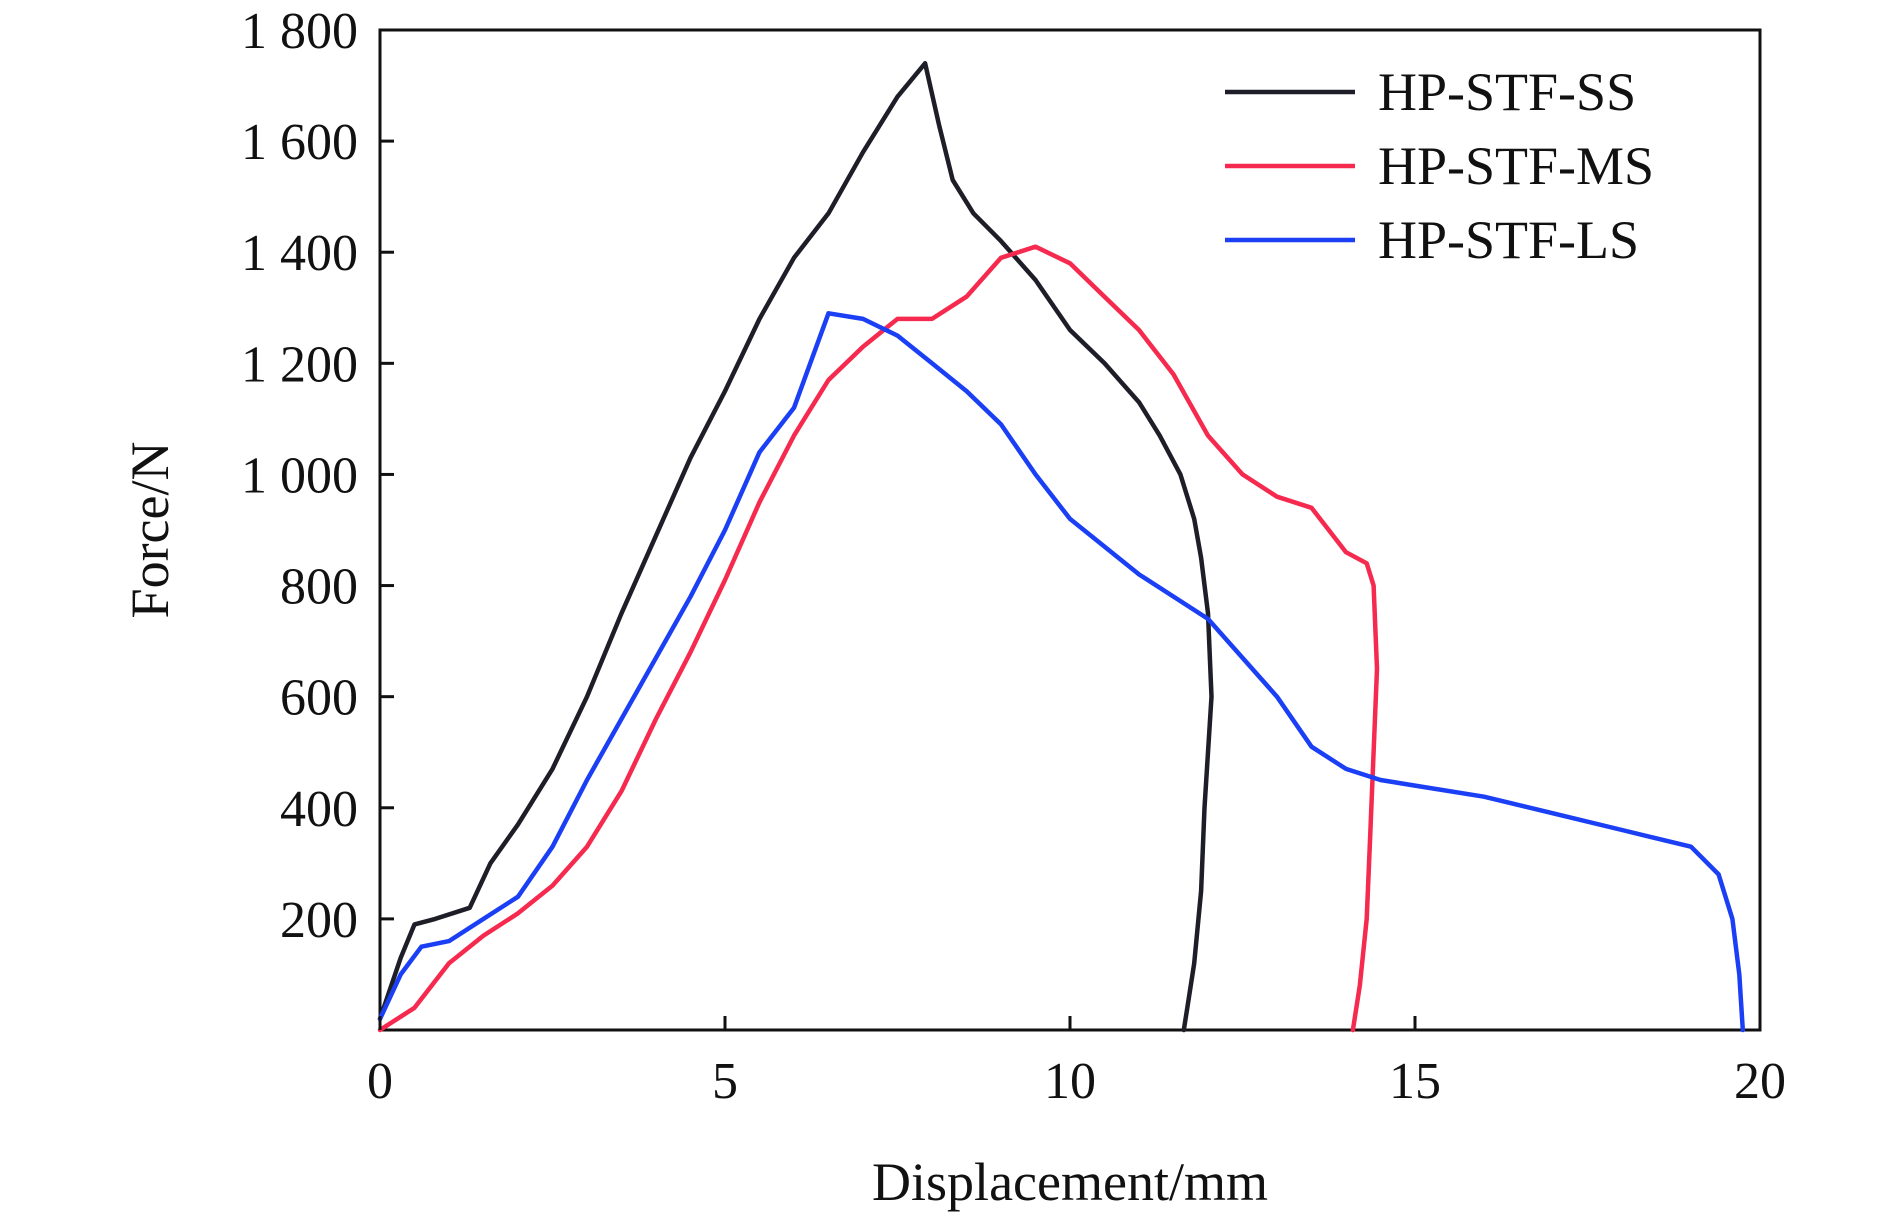  Describe the element at coordinates (1070, 1081) in the screenshot. I see `x-tick-label: 10` at that location.